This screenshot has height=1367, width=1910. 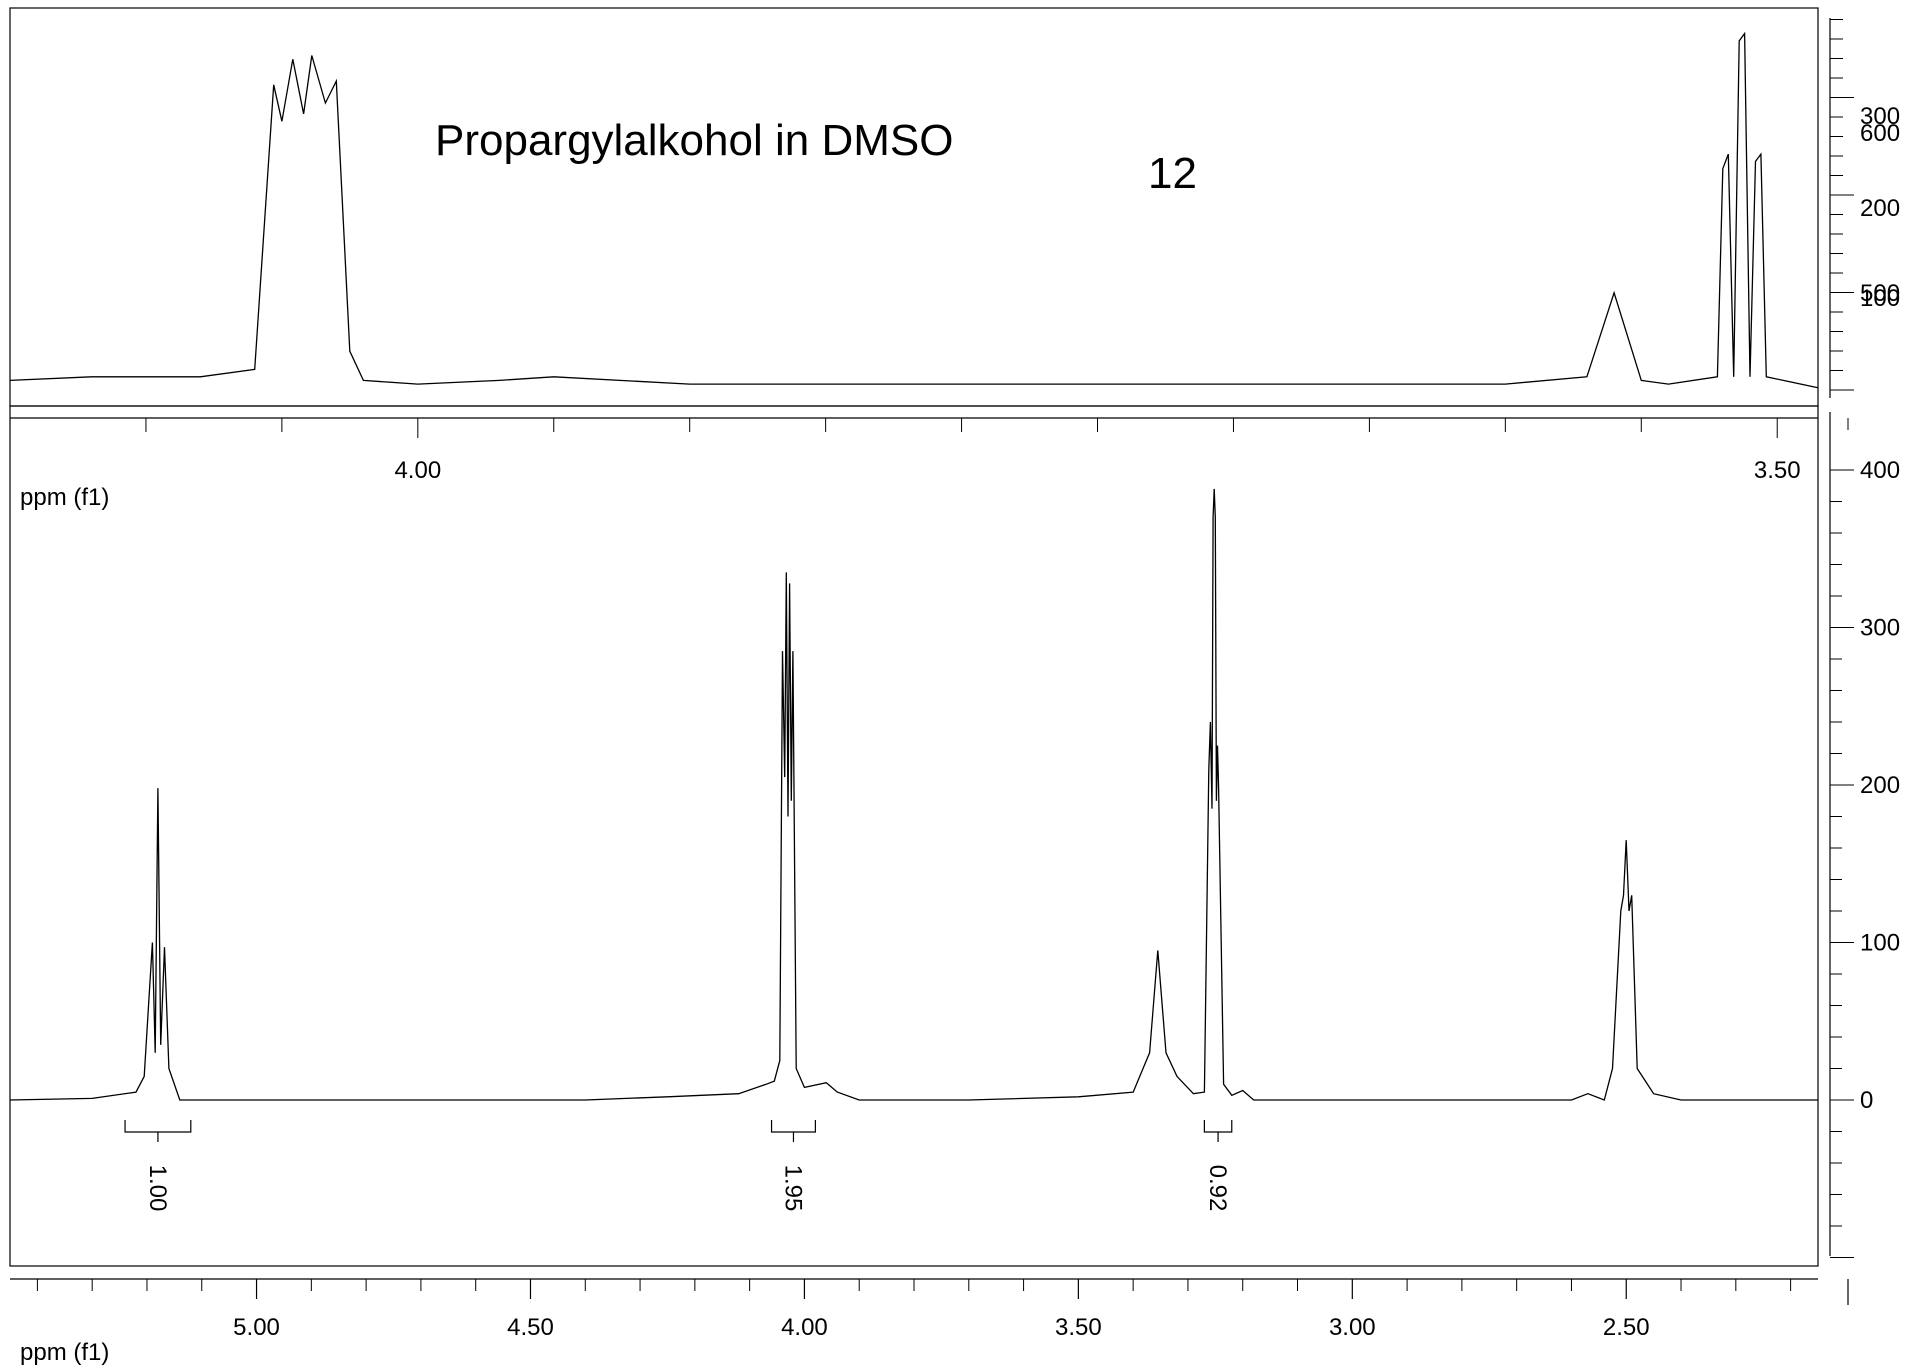 What do you see at coordinates (1866, 1100) in the screenshot?
I see `main-y-tick-label: 0` at bounding box center [1866, 1100].